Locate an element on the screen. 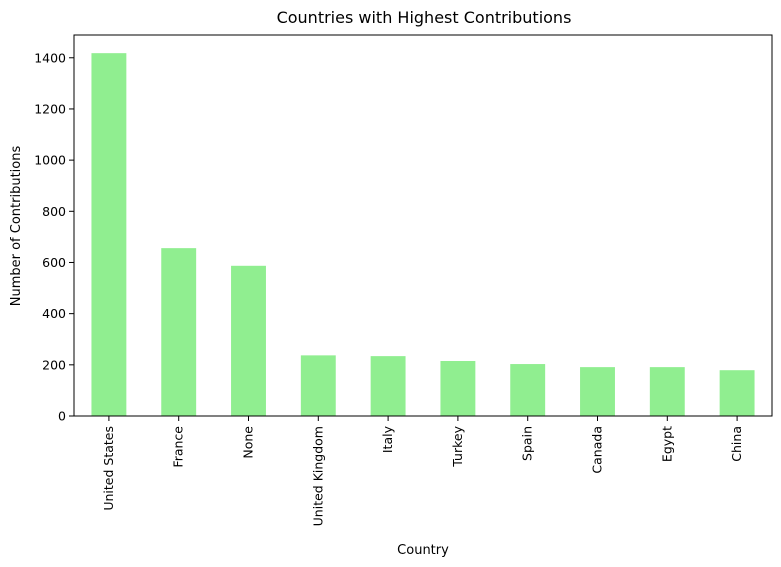 This screenshot has height=567, width=781. x-tick-label: United States is located at coordinates (108, 468).